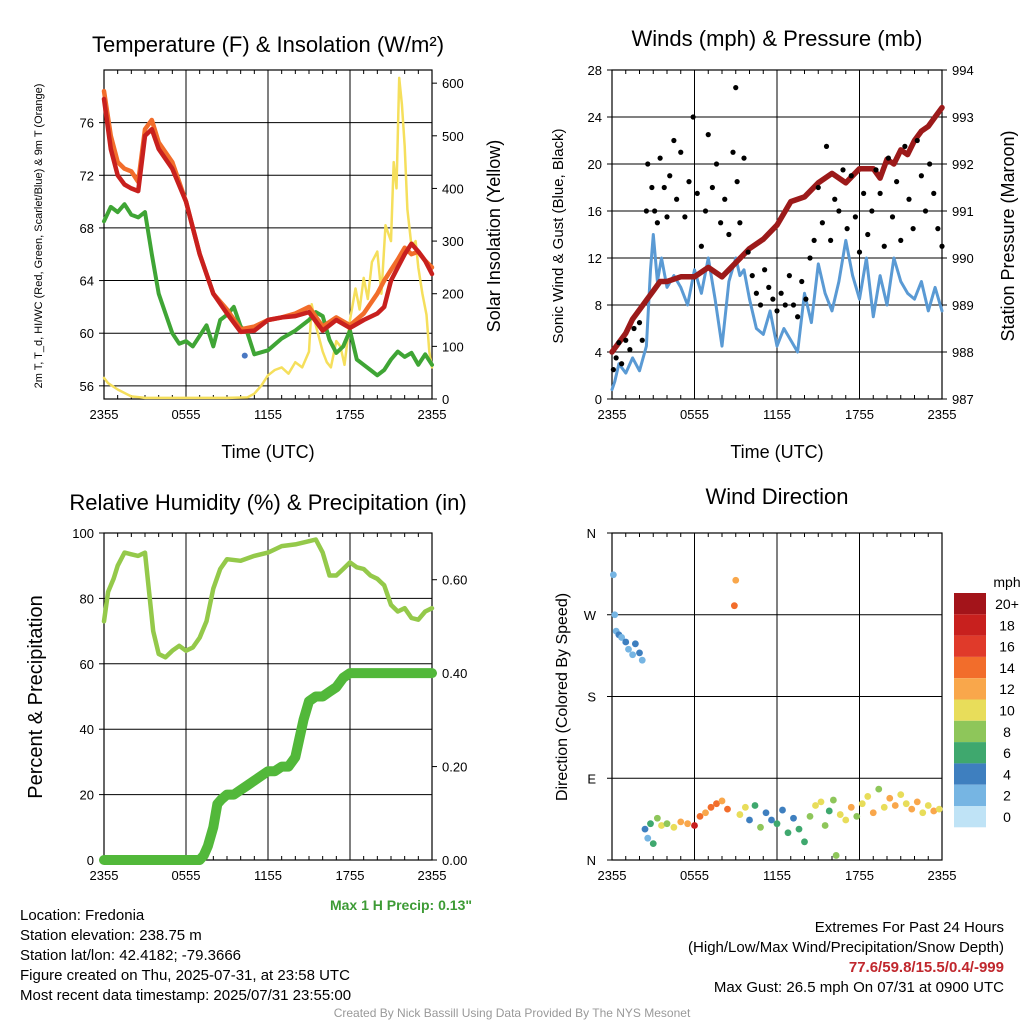 The height and width of the screenshot is (1024, 1024). I want to click on wind-y-tick-label: 8, so click(598, 305).